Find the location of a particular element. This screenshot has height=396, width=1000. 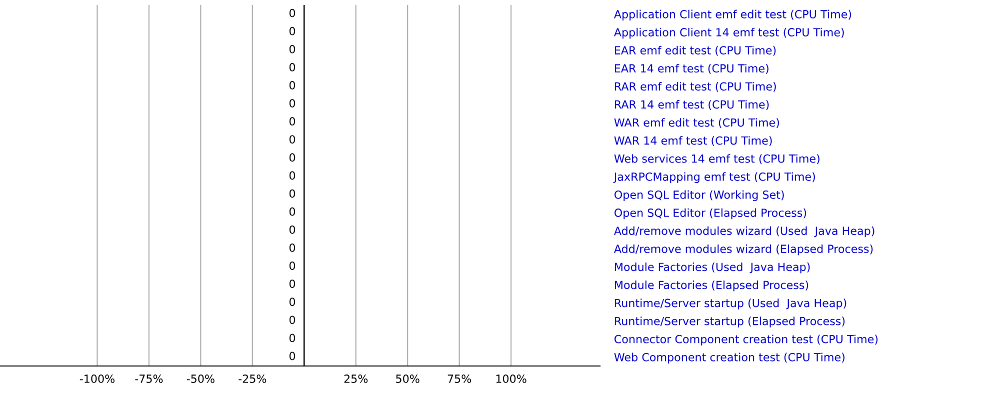

y-tick-label: JaxRPCMapping emf test (CPU Time) is located at coordinates (714, 178).